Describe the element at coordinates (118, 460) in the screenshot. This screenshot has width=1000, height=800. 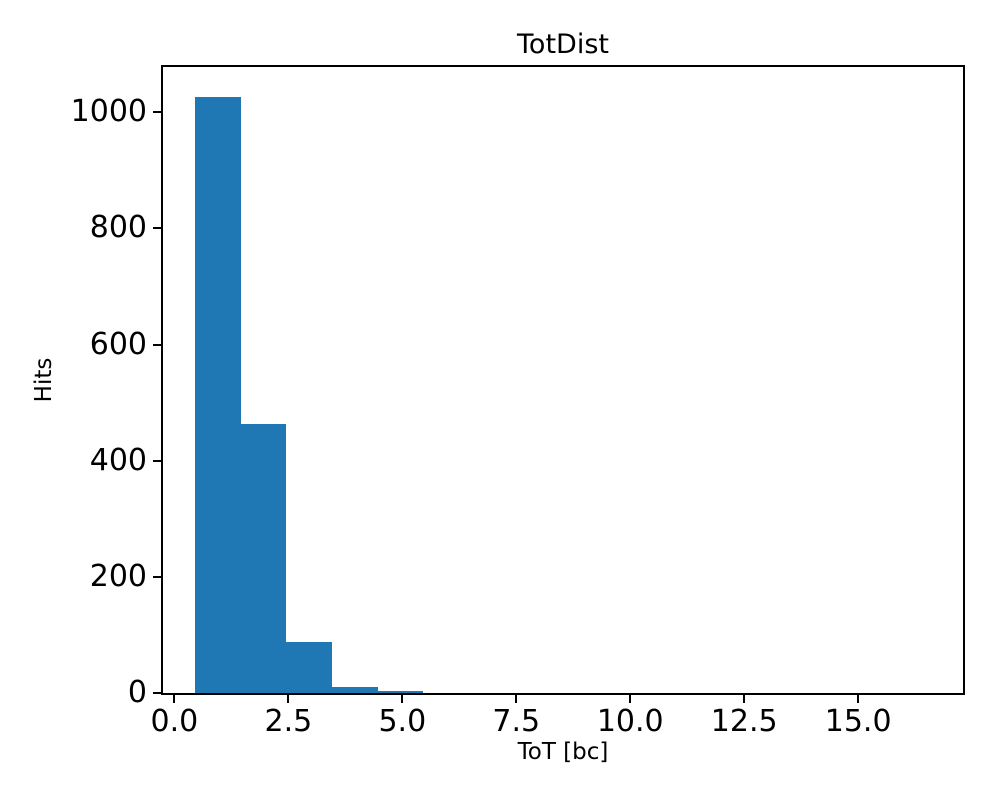
I see `y-tick-label: 400` at that location.